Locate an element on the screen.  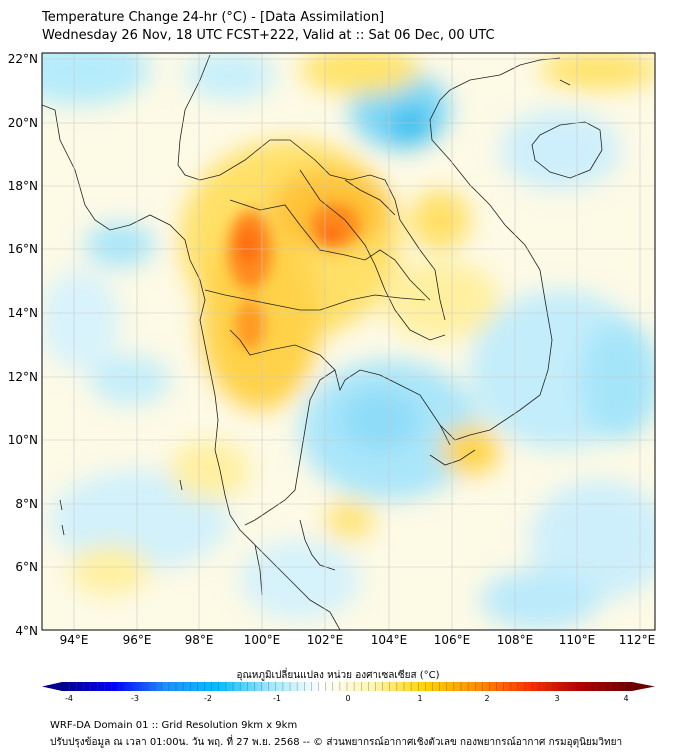
lat-label: 22°N is located at coordinates (22, 59).